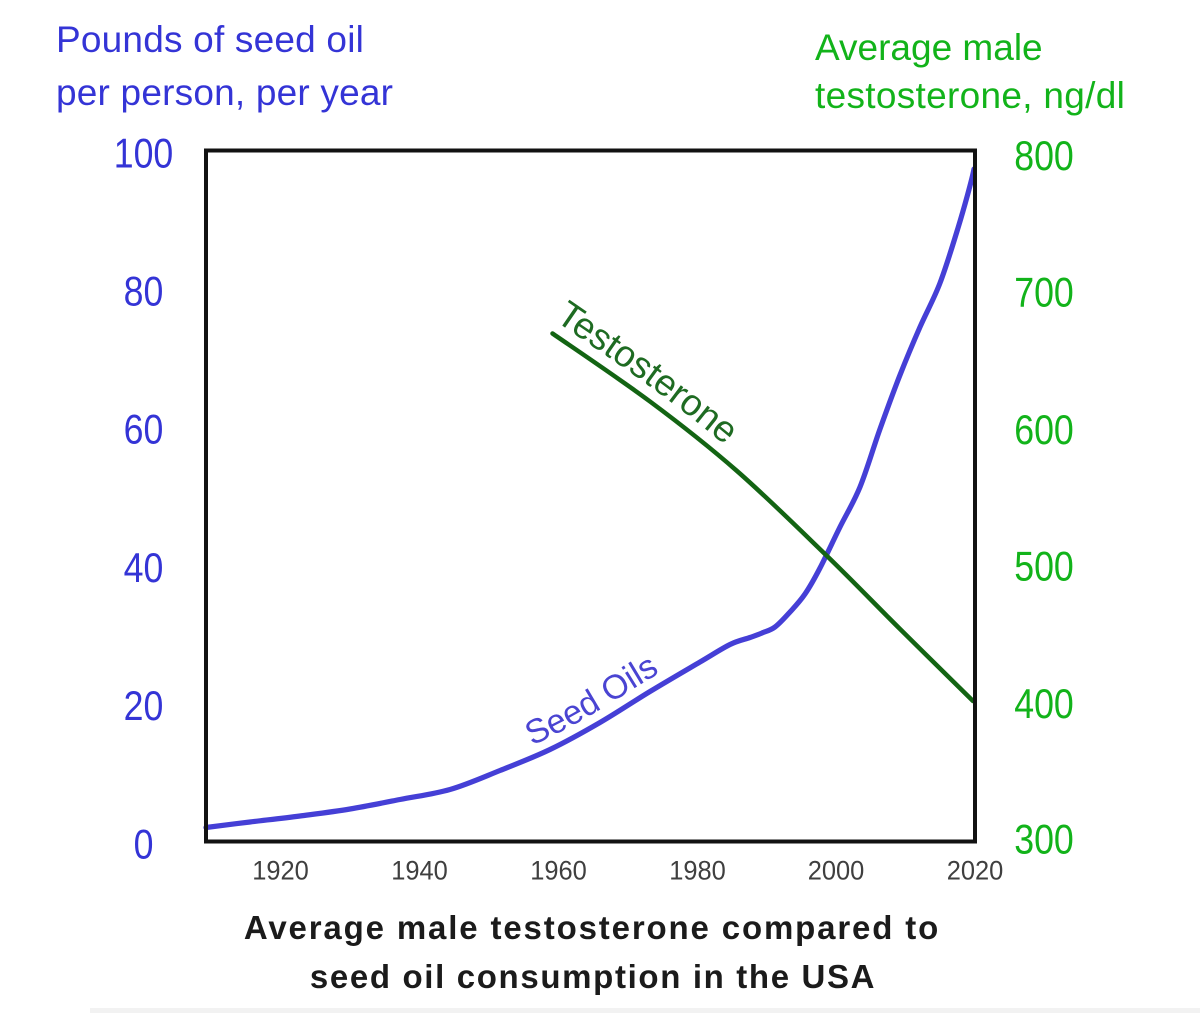 Image resolution: width=1200 pixels, height=1015 pixels. Describe the element at coordinates (970, 95) in the screenshot. I see `svg-text: testosterone, ng/dl` at that location.